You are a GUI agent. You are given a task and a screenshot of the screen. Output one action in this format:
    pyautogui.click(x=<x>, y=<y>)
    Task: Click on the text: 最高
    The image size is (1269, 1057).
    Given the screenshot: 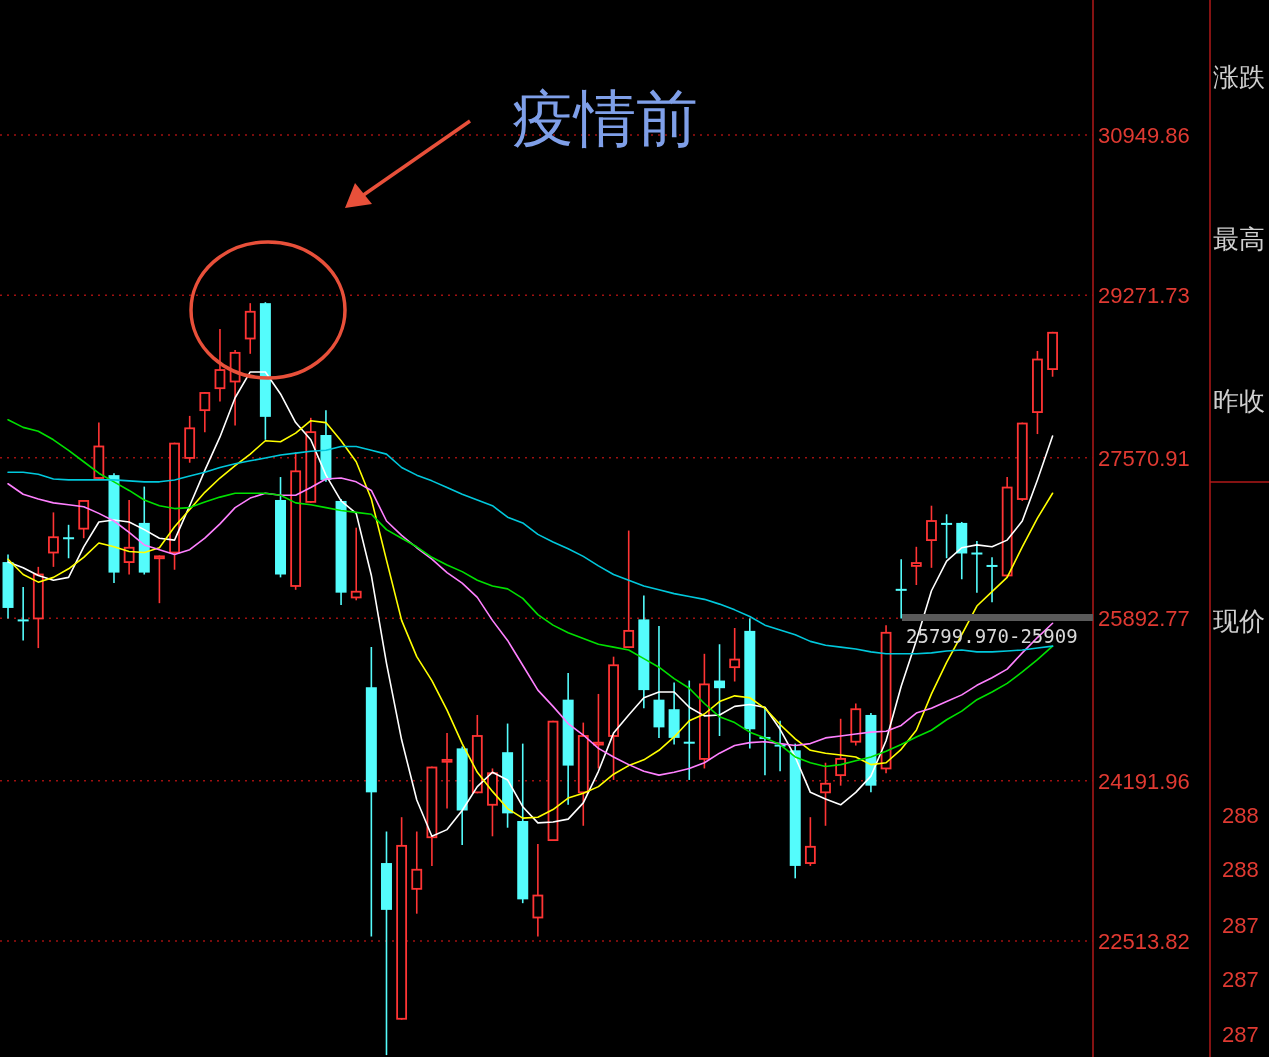 What is the action you would take?
    pyautogui.click(x=1239, y=239)
    